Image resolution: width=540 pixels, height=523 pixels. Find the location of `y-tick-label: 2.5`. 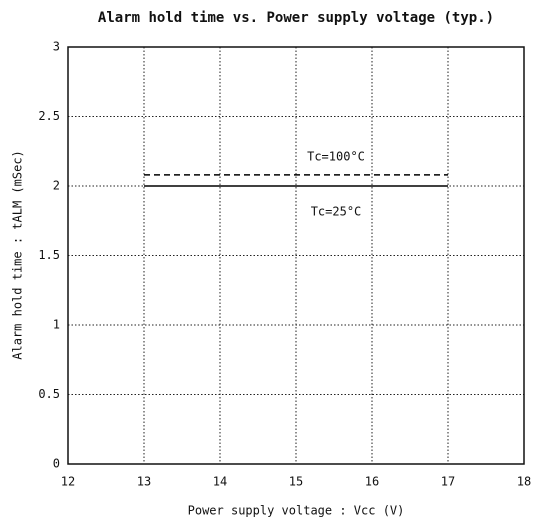

y-tick-label: 2.5 is located at coordinates (49, 116).